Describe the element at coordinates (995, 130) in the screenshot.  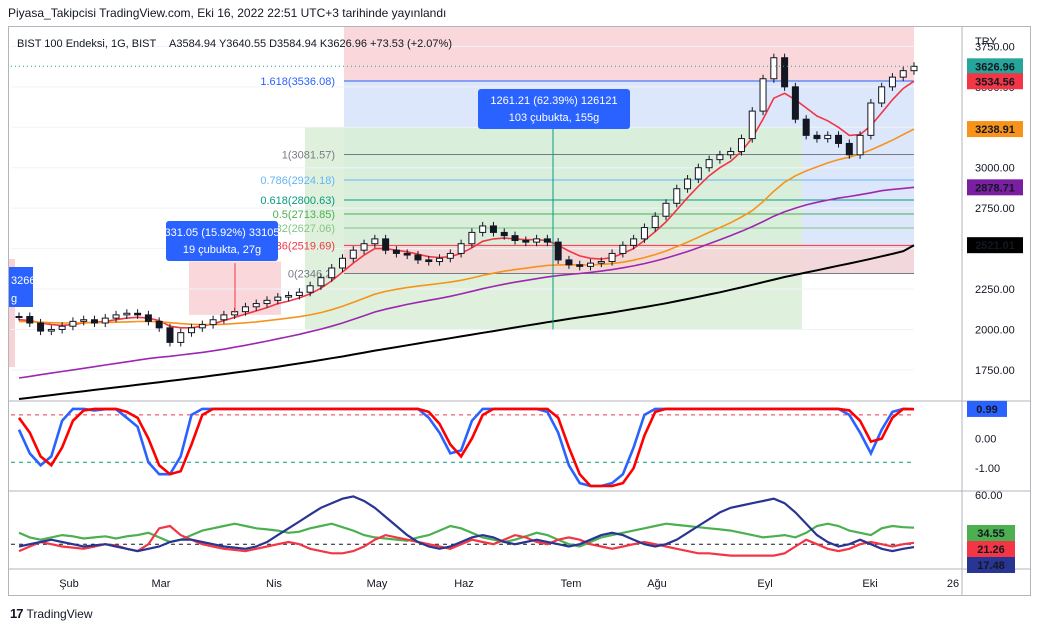
I see `price-badge-label: 3238.91` at that location.